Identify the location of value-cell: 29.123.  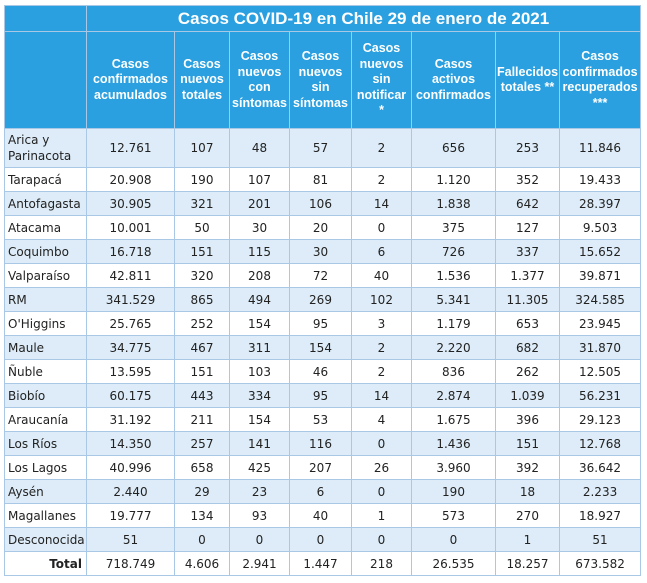
(600, 419).